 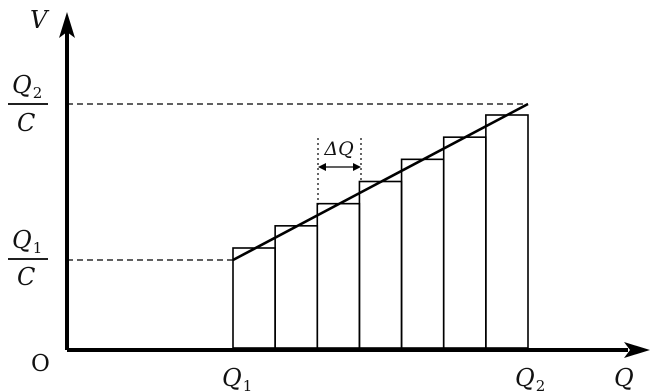 I want to click on q2-tick-label: Q2, so click(x=530, y=378).